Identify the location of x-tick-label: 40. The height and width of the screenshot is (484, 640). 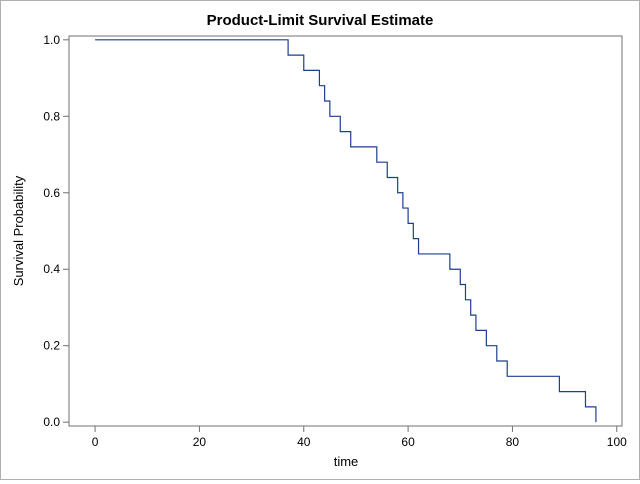
(304, 442).